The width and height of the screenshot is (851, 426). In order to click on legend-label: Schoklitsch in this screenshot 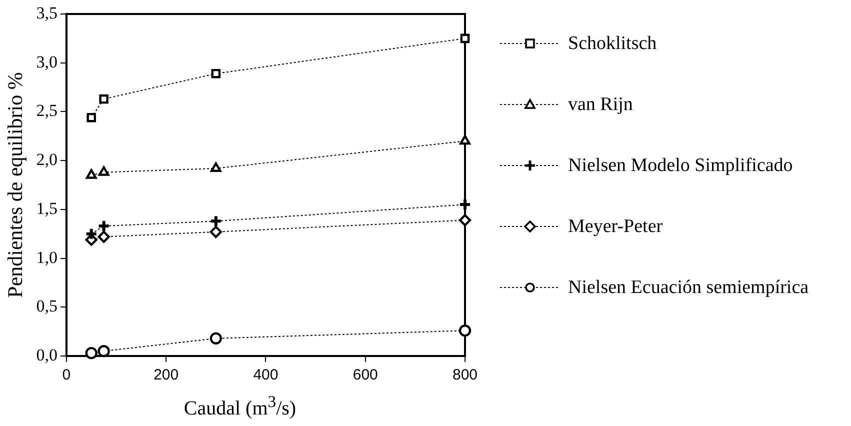, I will do `click(613, 44)`.